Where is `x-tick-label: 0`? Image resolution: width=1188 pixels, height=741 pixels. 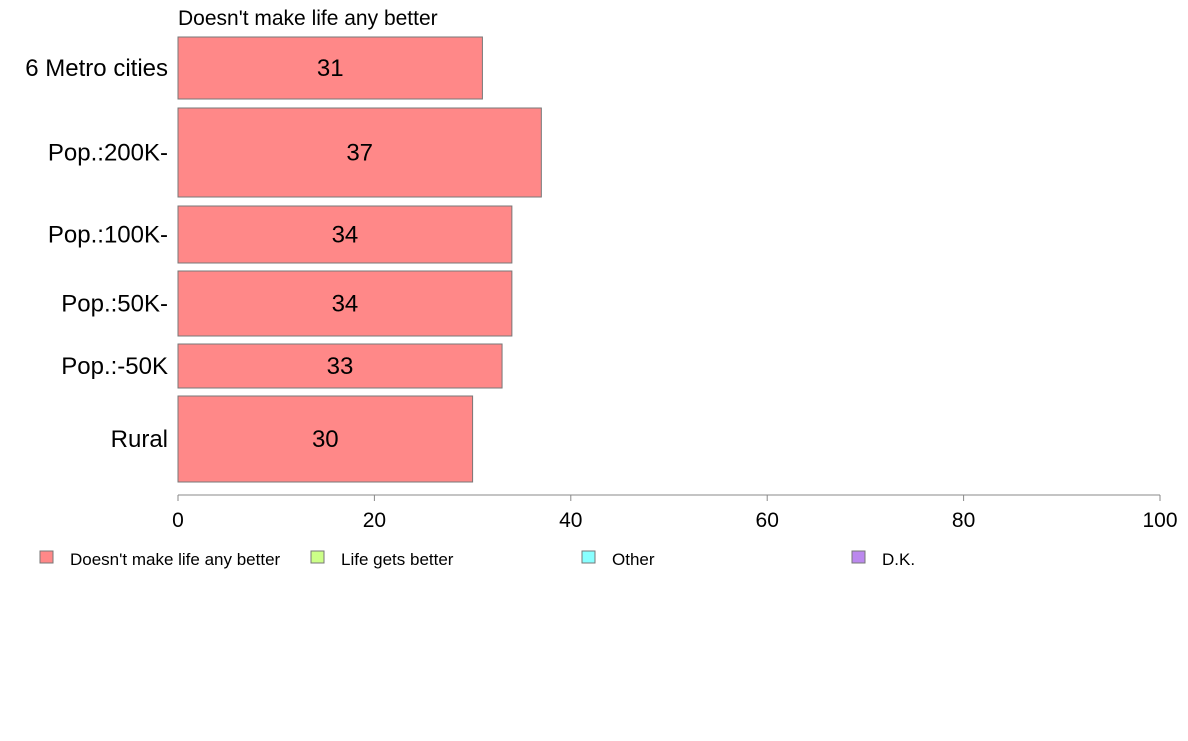 x-tick-label: 0 is located at coordinates (178, 520).